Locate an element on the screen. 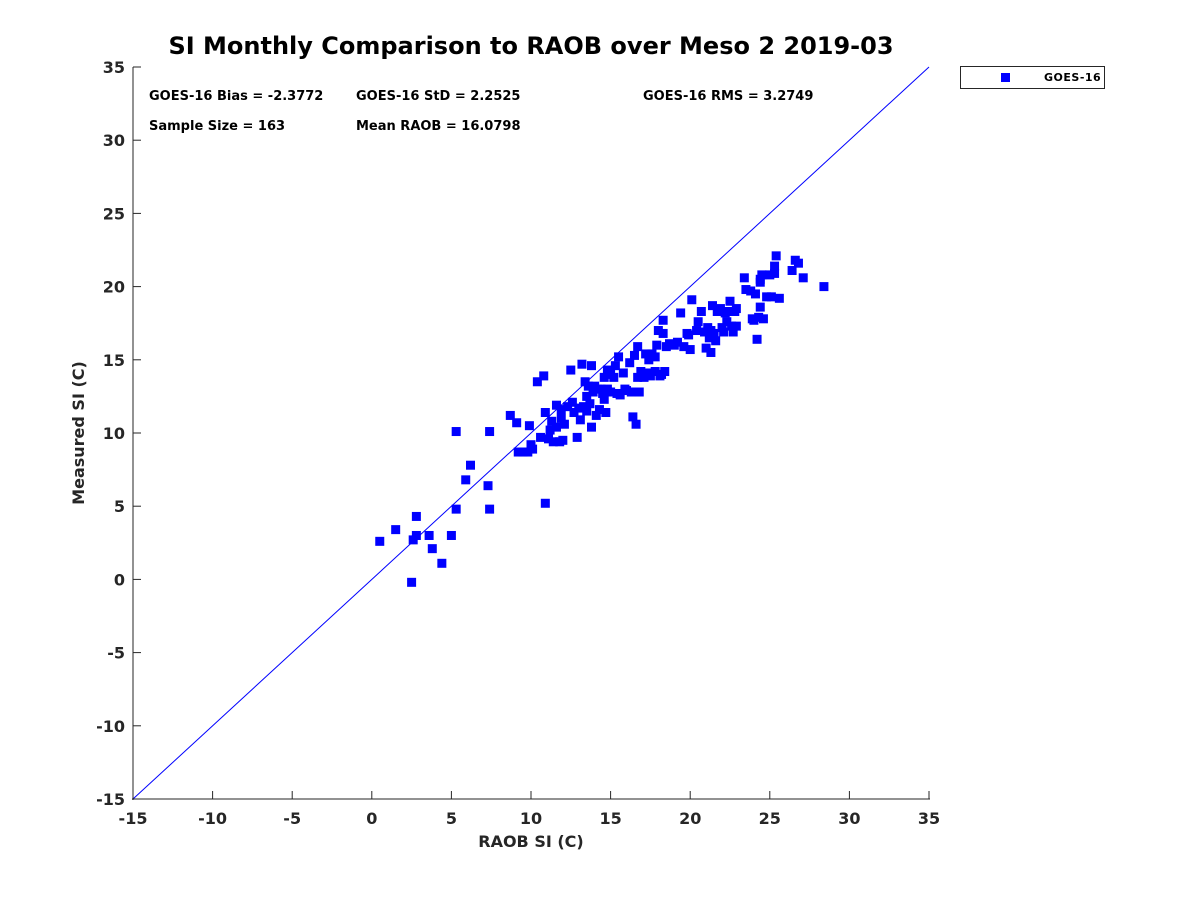 The height and width of the screenshot is (900, 1200). x-axis-label: RAOB SI (C) is located at coordinates (530, 841).